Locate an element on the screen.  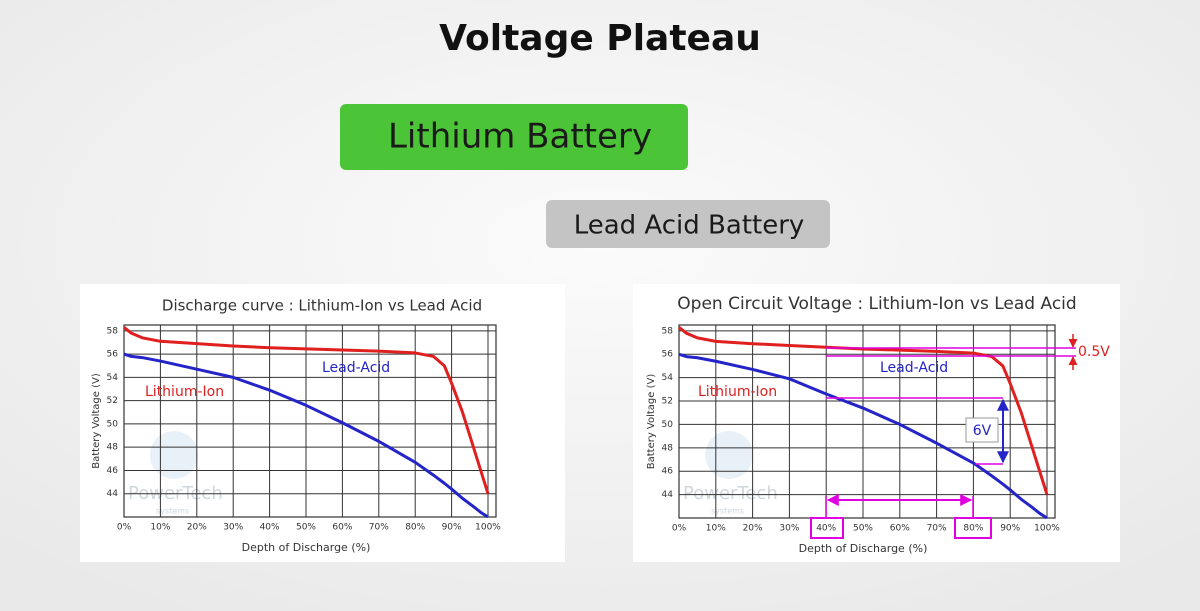
annotations: 0.5V 6V is located at coordinates (960, 436).